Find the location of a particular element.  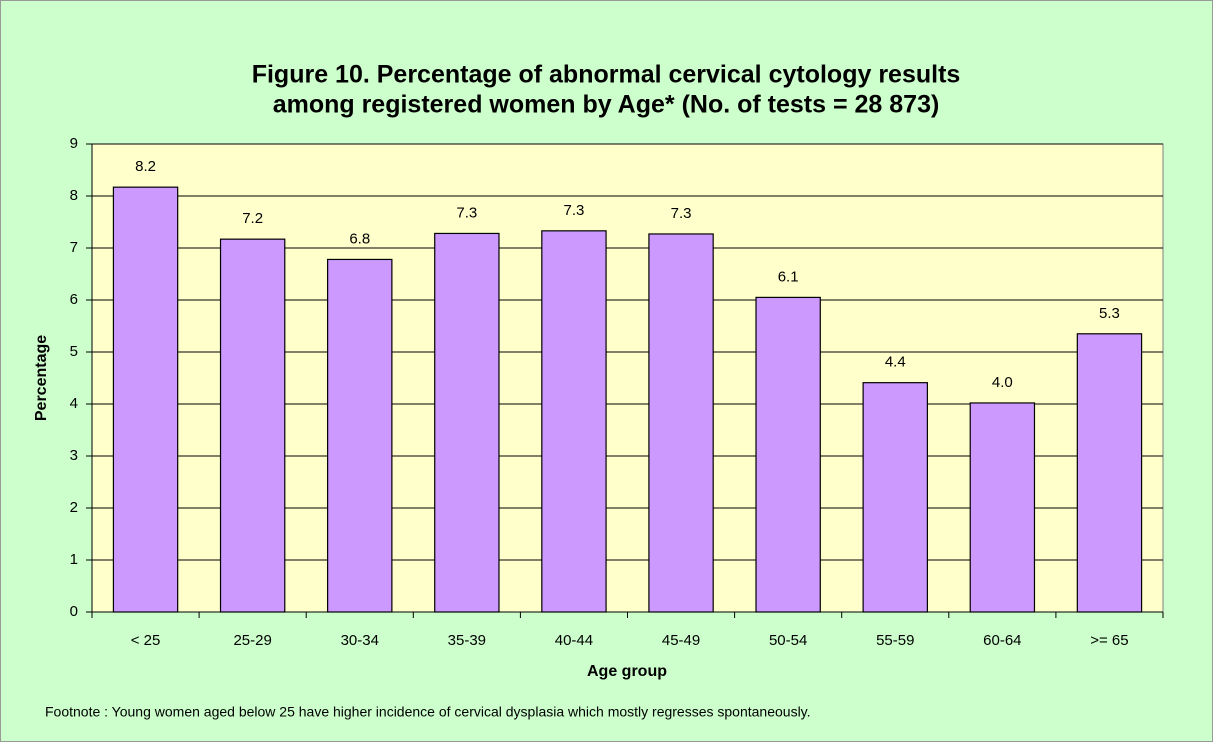

y-tick-label: 0 is located at coordinates (74, 611).